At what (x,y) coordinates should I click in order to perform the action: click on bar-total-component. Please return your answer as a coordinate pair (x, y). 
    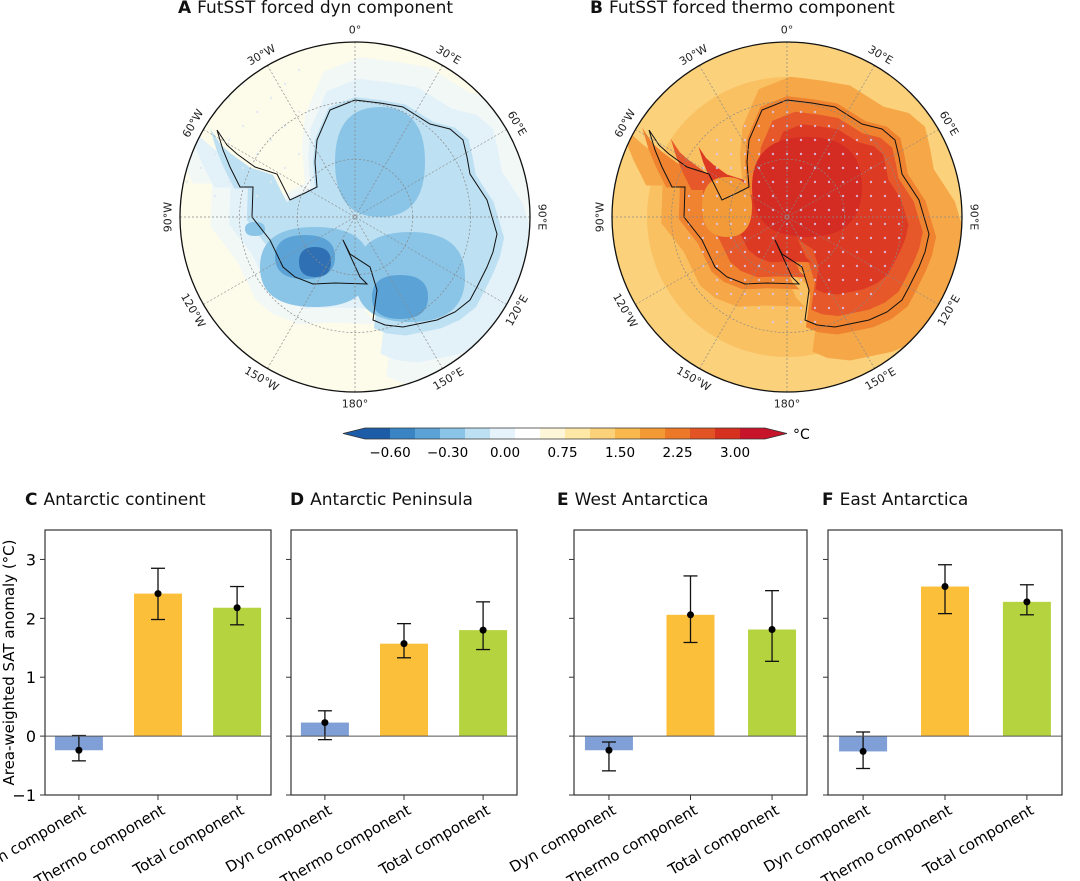
    Looking at the image, I should click on (237, 672).